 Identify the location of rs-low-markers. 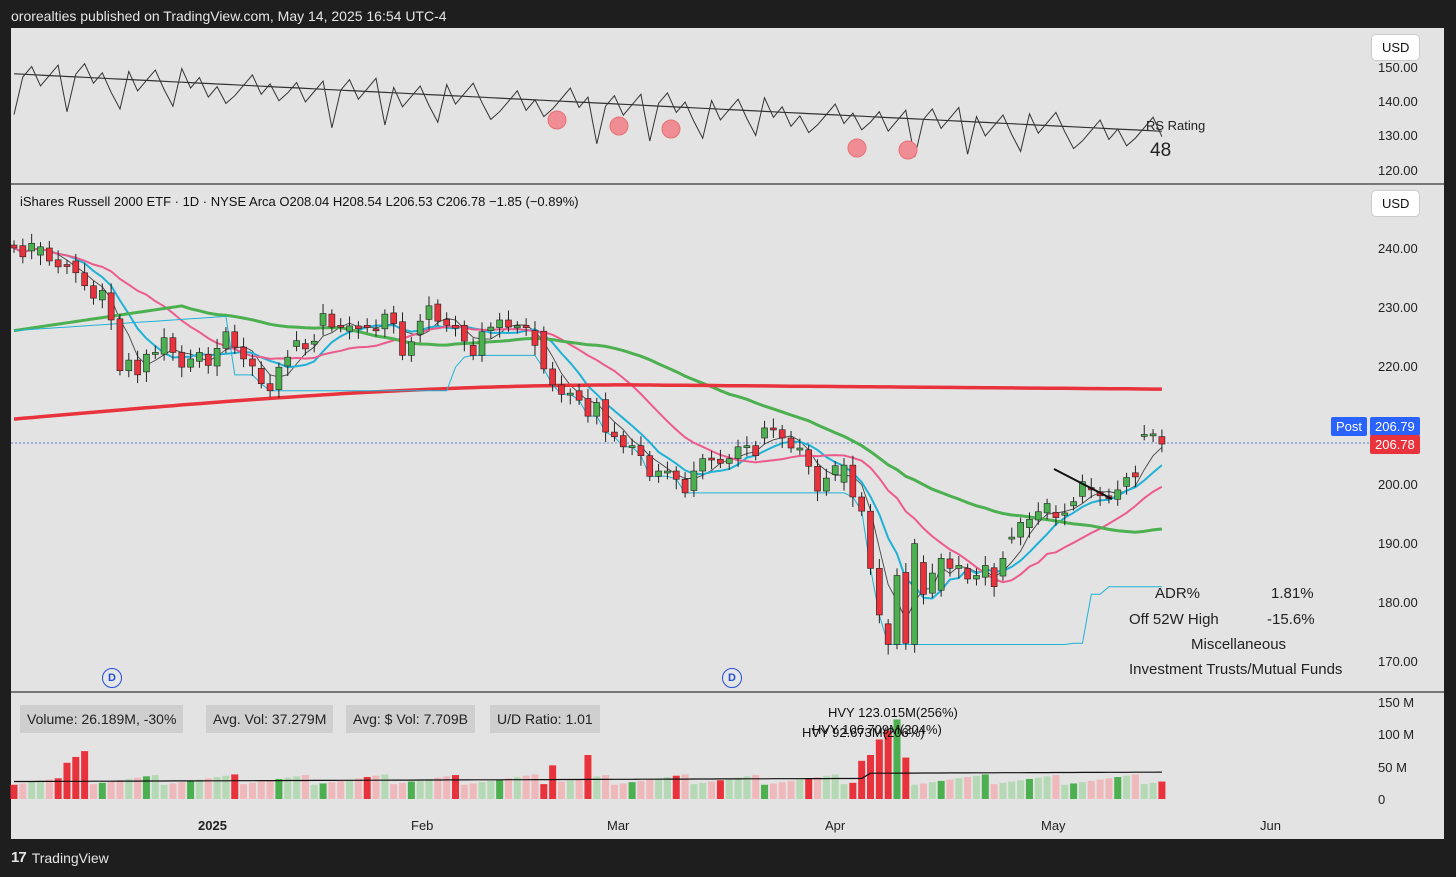
(732, 135).